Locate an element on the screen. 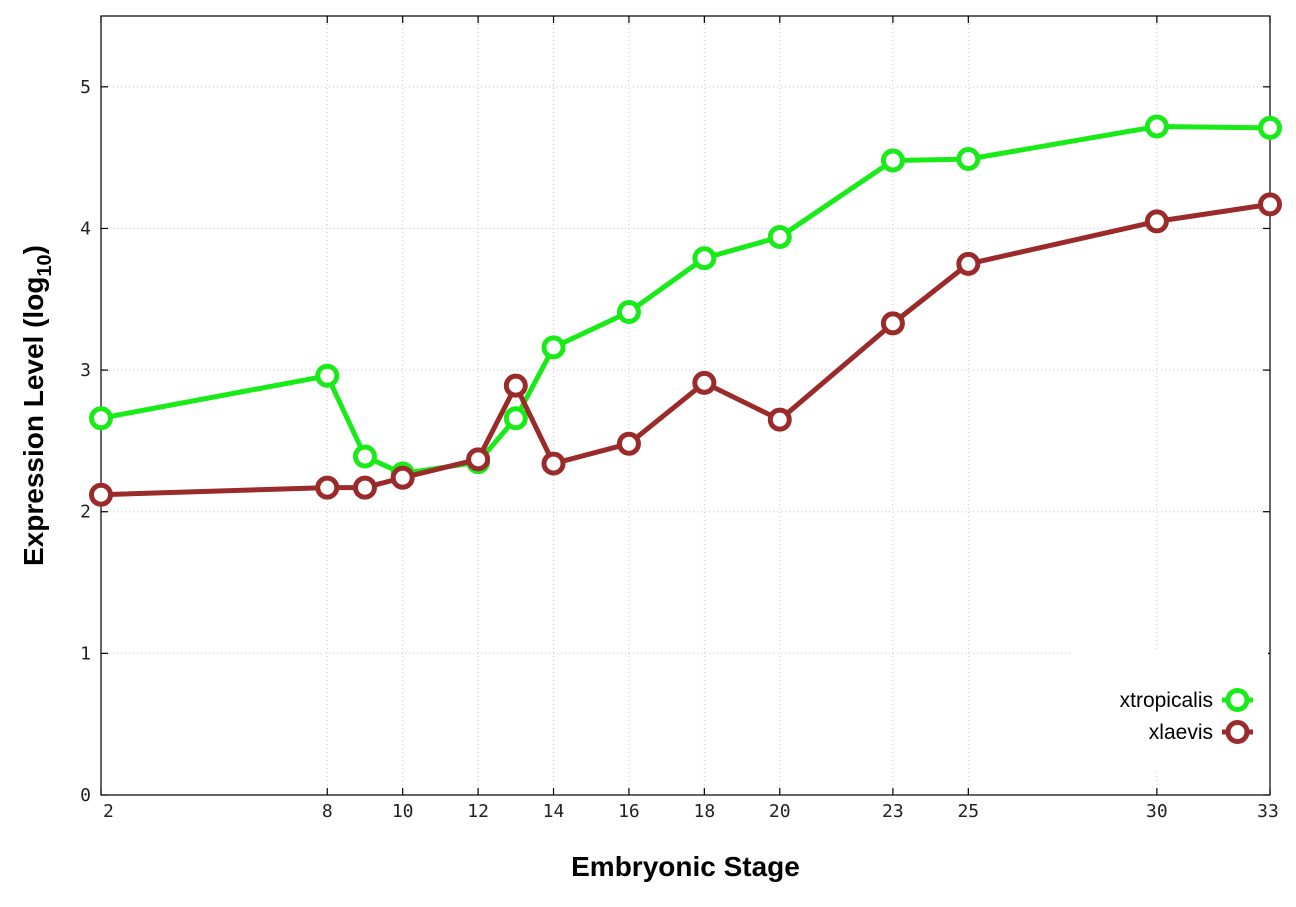 The width and height of the screenshot is (1296, 907). y-axis-title: Expression Level (log10) is located at coordinates (37, 405).